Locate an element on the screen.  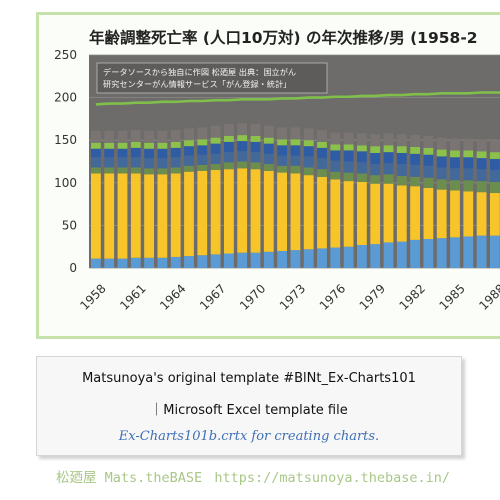
chart-title: 年齢調整死亡率 (人口10万対) の年次推移/男 (1958-2 is located at coordinates (283, 37).